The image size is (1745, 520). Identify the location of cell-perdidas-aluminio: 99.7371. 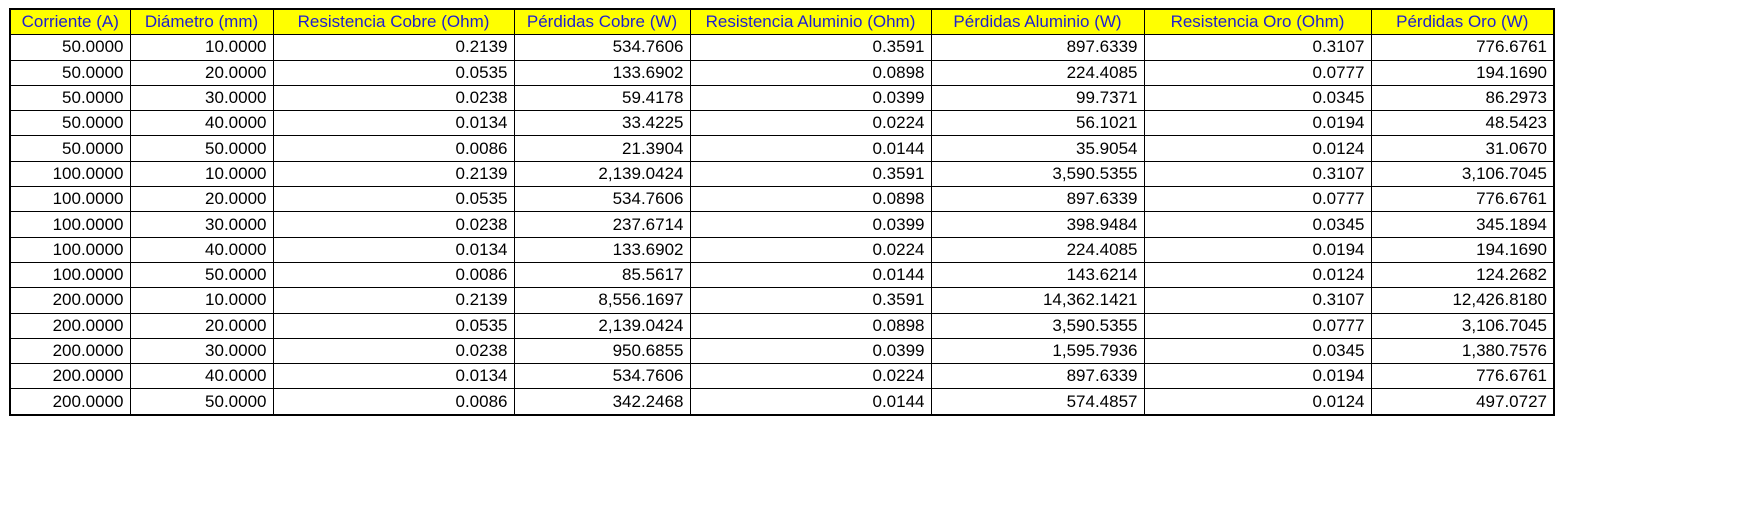
(1037, 98).